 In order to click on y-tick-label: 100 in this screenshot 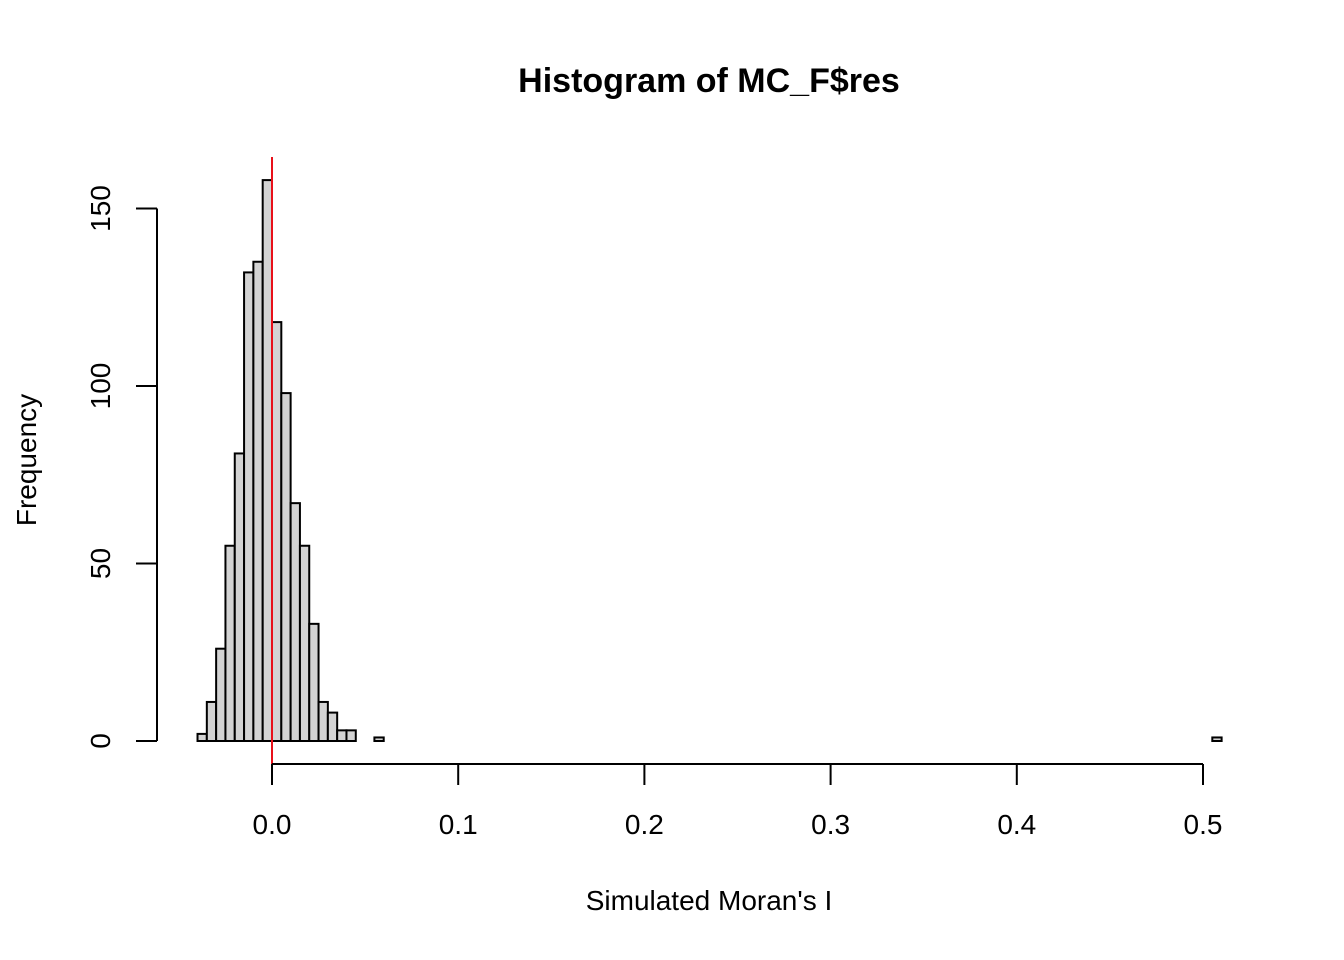, I will do `click(100, 386)`.